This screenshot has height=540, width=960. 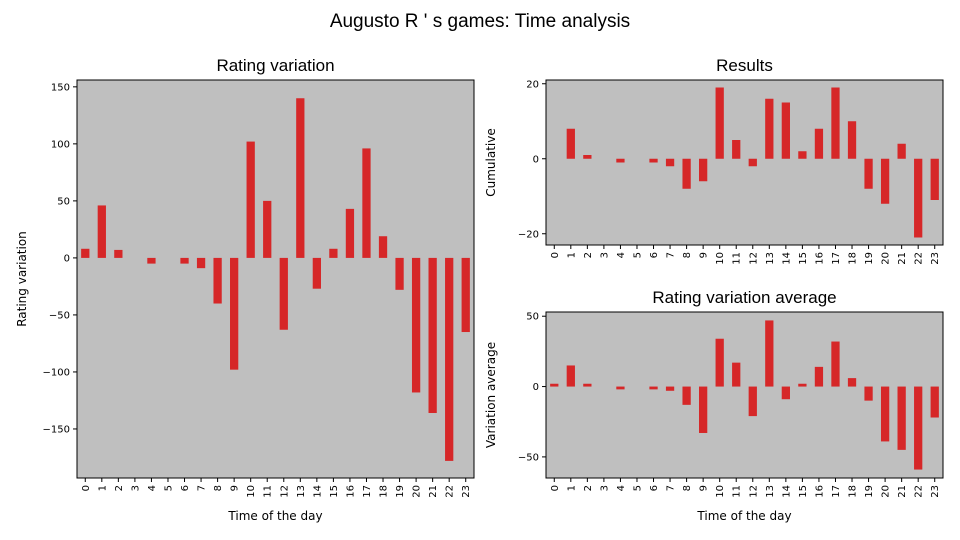 What do you see at coordinates (744, 297) in the screenshot?
I see `chart-title: Rating variation average` at bounding box center [744, 297].